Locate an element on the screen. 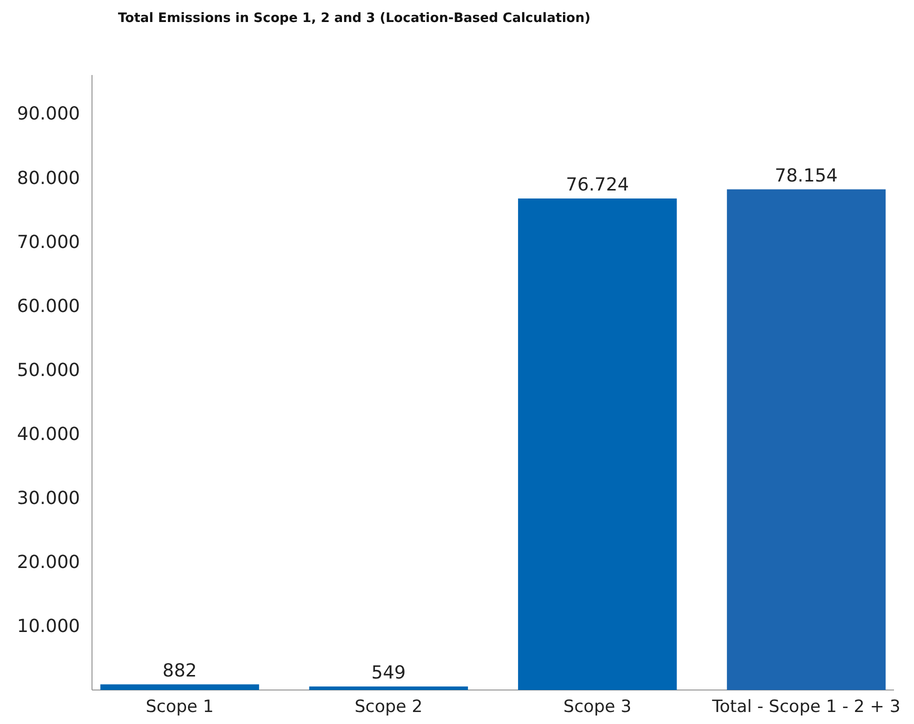 This screenshot has width=914, height=724. data-label: 882 is located at coordinates (179, 671).